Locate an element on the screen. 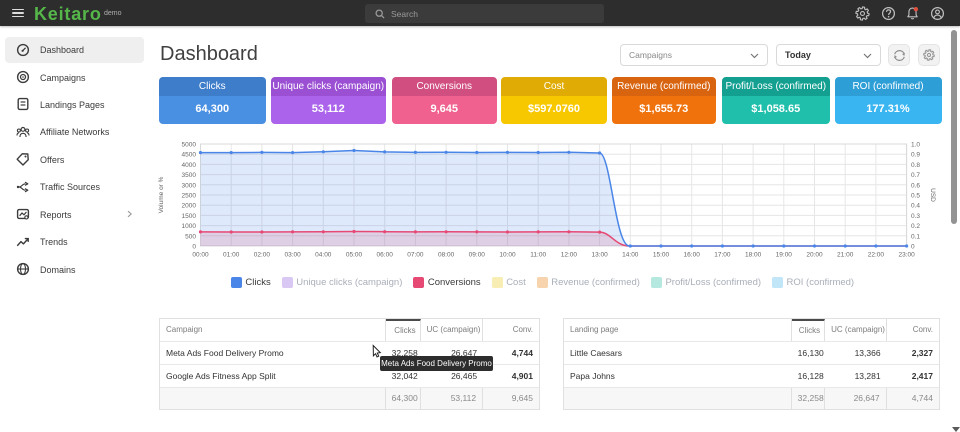 This screenshot has width=960, height=432. svg-text: 0.8 is located at coordinates (915, 165).